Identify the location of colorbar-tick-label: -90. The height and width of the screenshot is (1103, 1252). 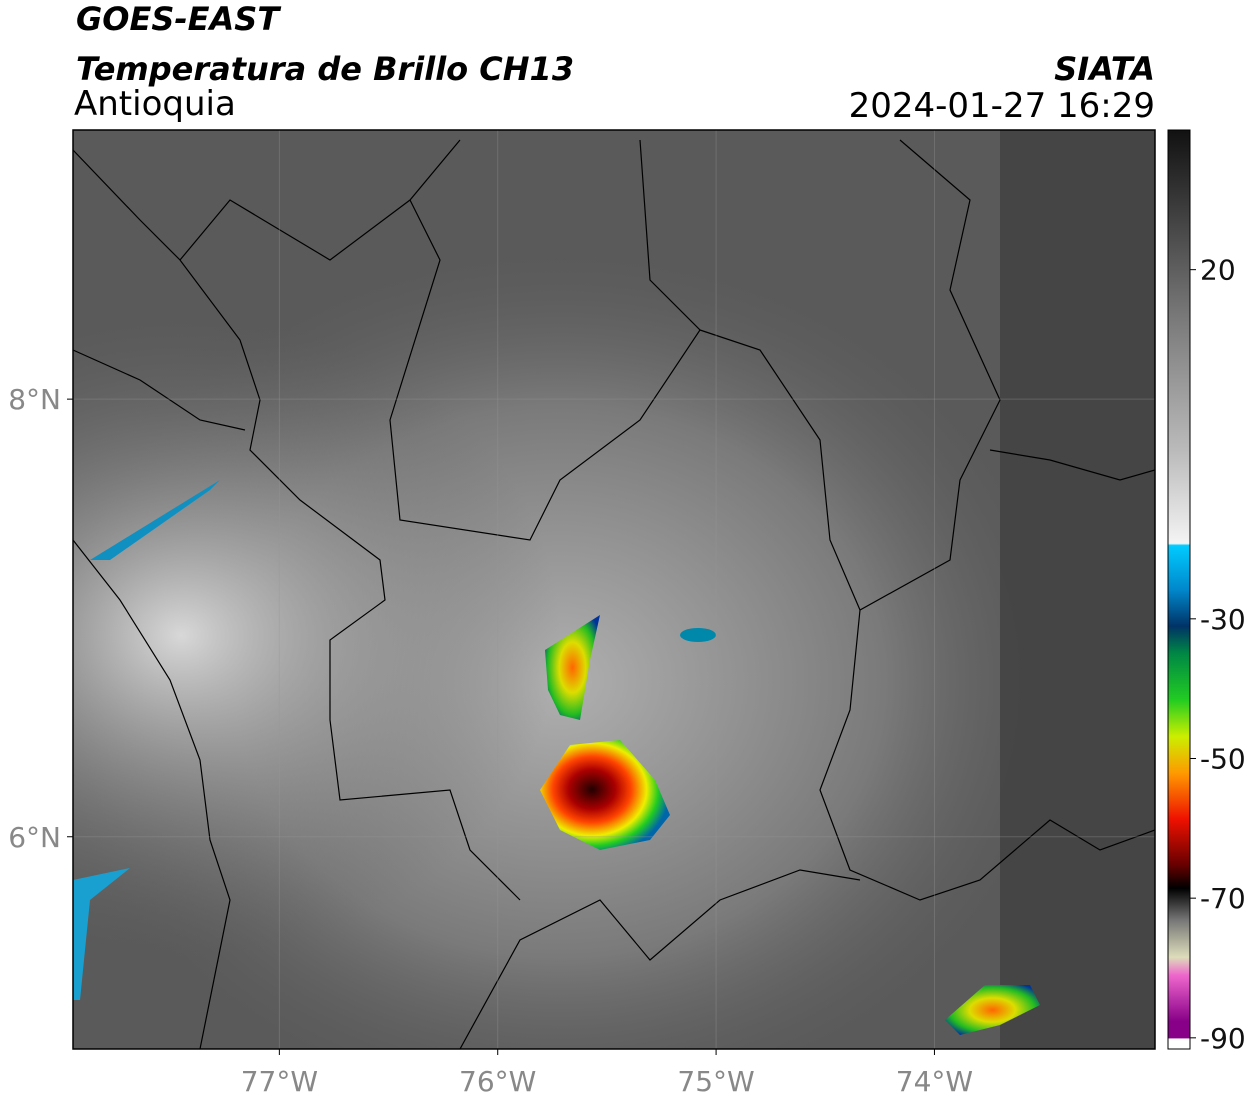
(1223, 1038).